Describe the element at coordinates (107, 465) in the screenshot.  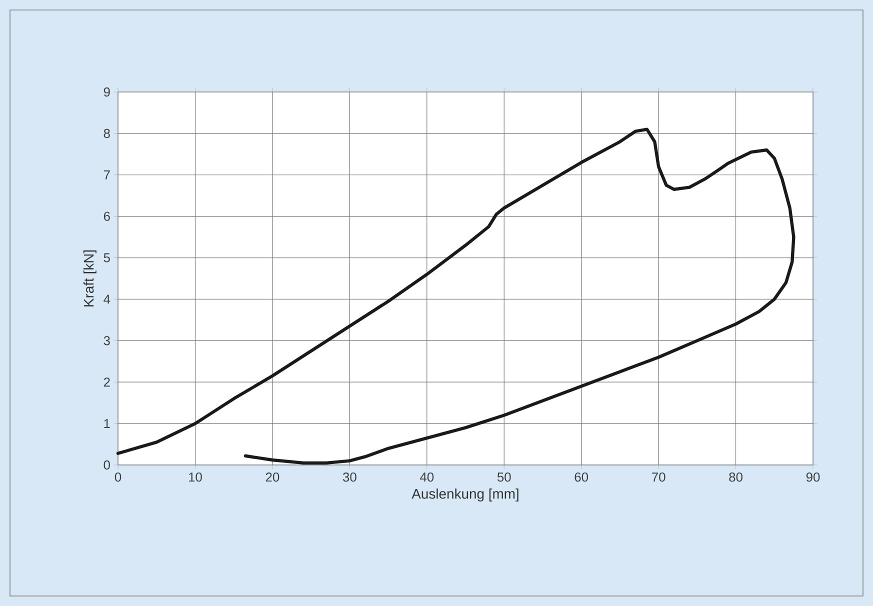
I see `y-tick-label: 0` at that location.